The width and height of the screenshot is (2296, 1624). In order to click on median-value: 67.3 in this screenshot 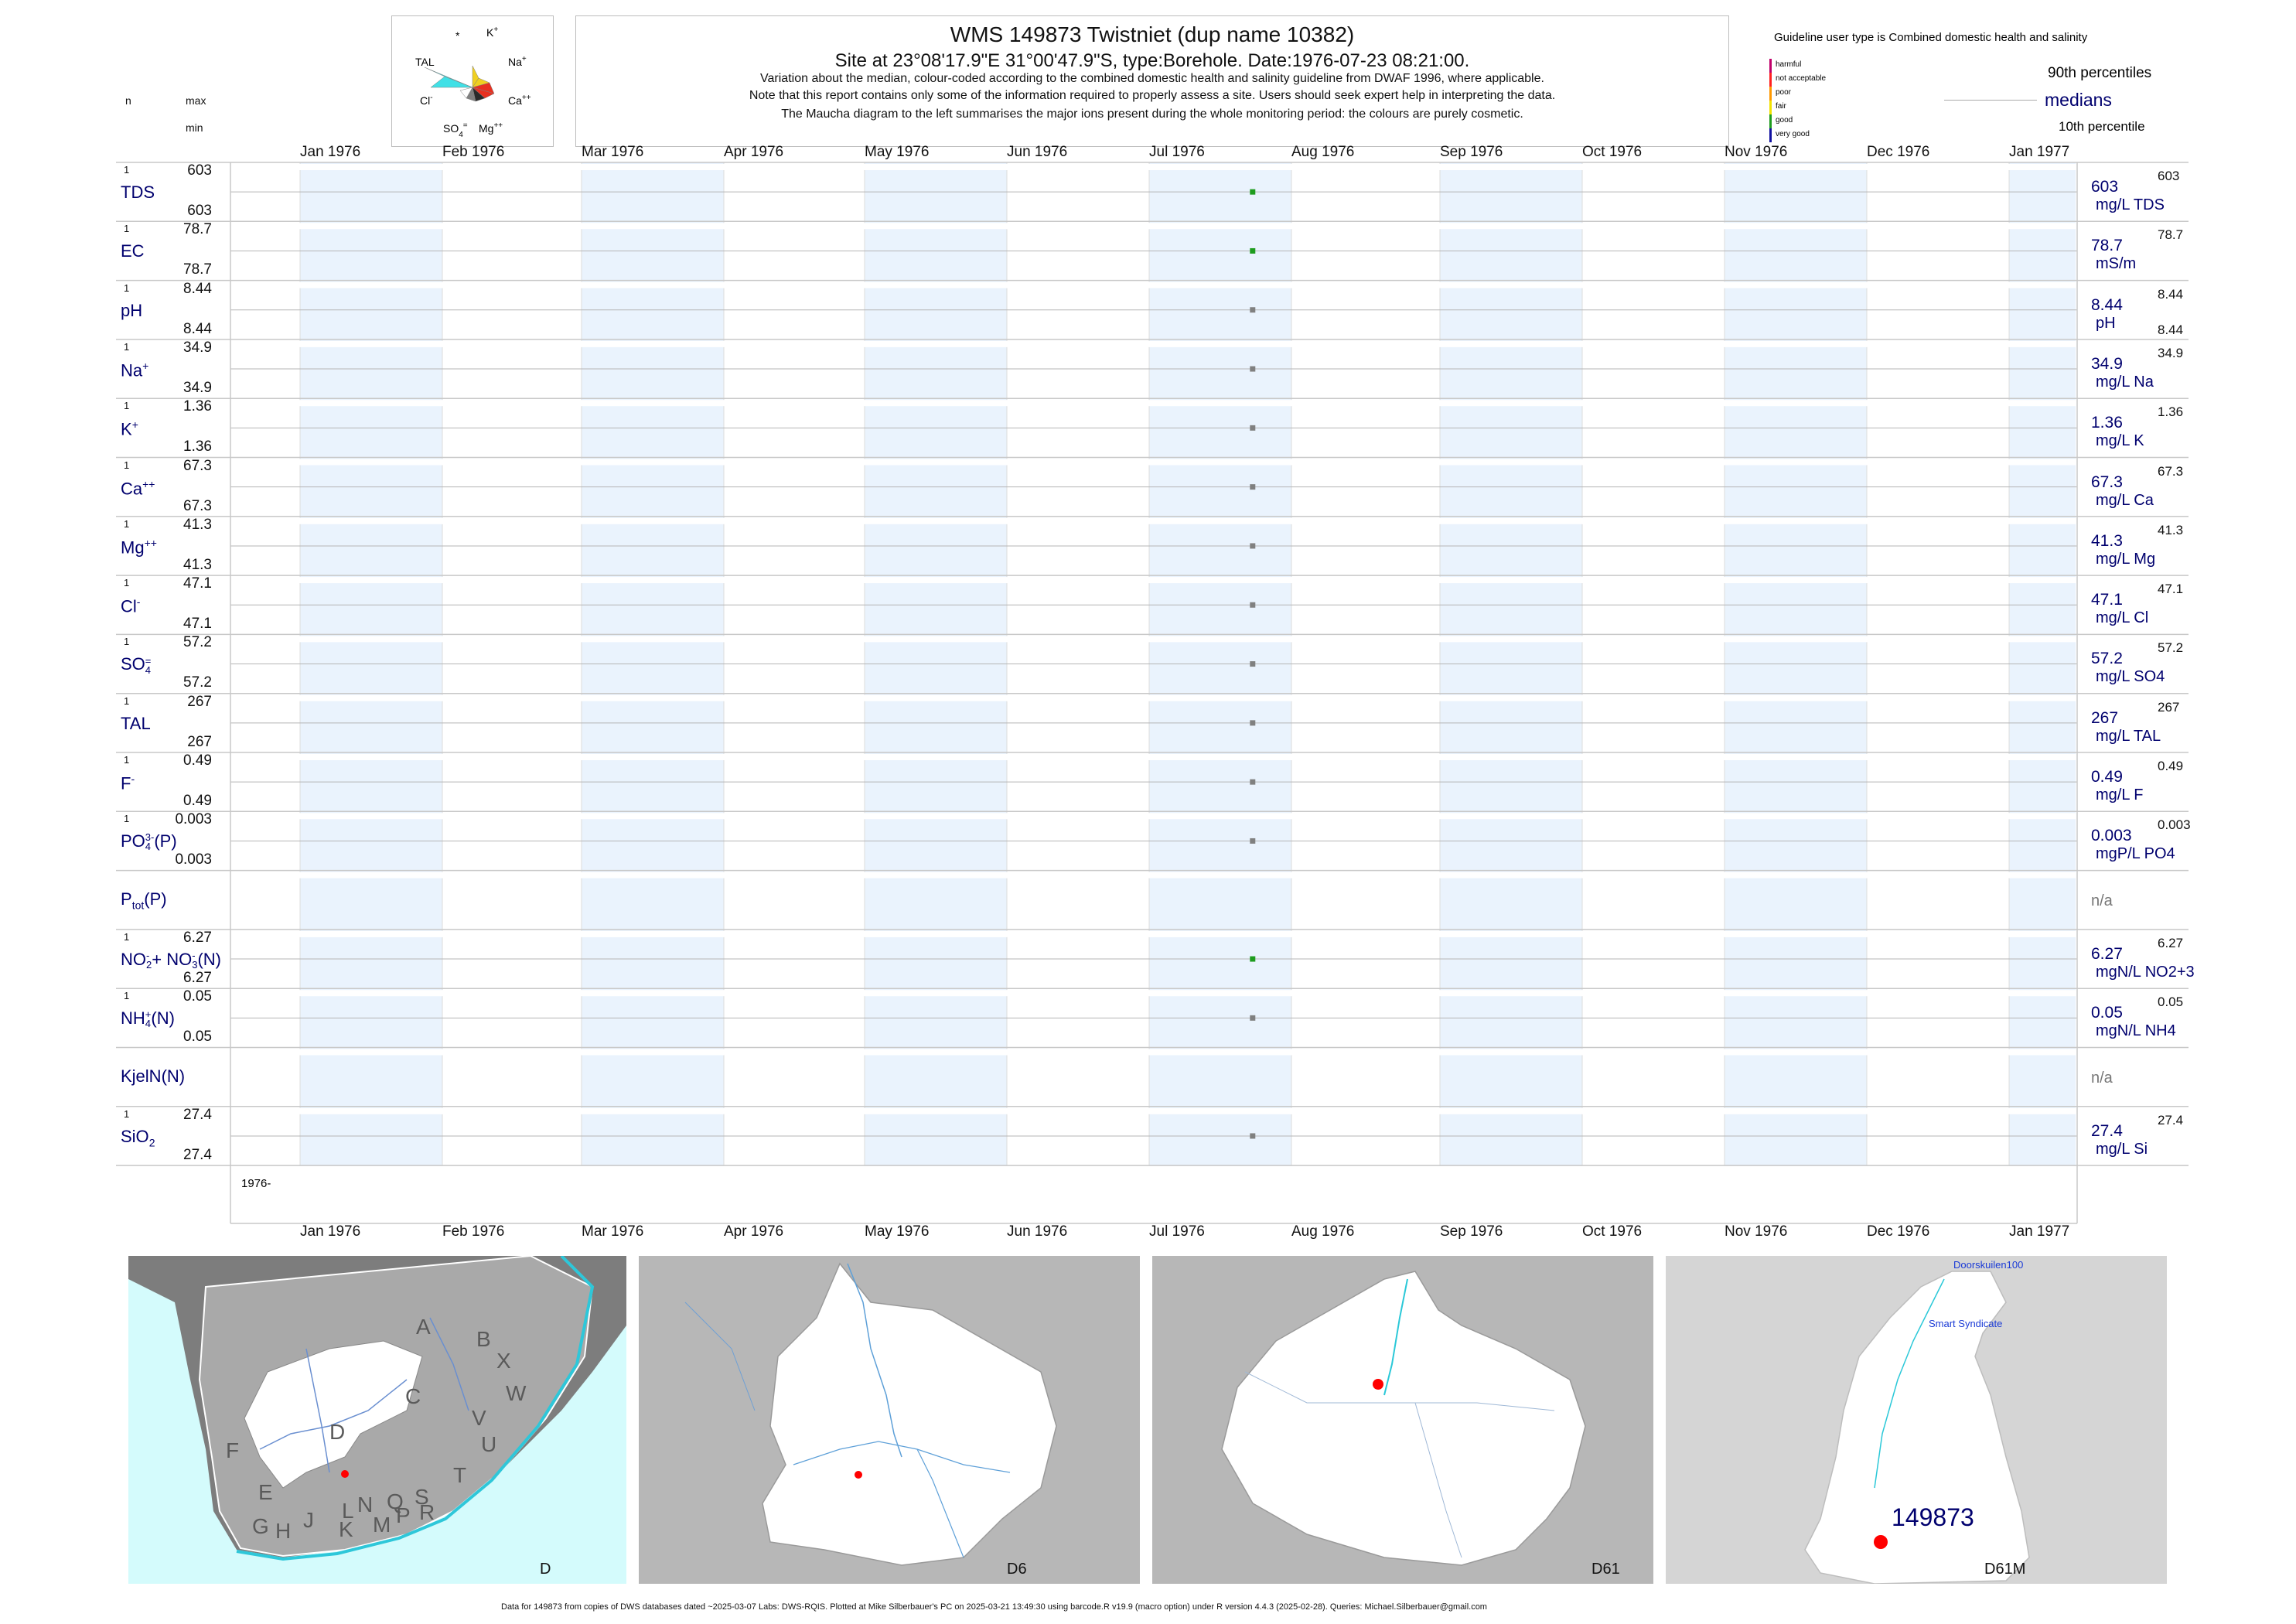, I will do `click(2107, 482)`.